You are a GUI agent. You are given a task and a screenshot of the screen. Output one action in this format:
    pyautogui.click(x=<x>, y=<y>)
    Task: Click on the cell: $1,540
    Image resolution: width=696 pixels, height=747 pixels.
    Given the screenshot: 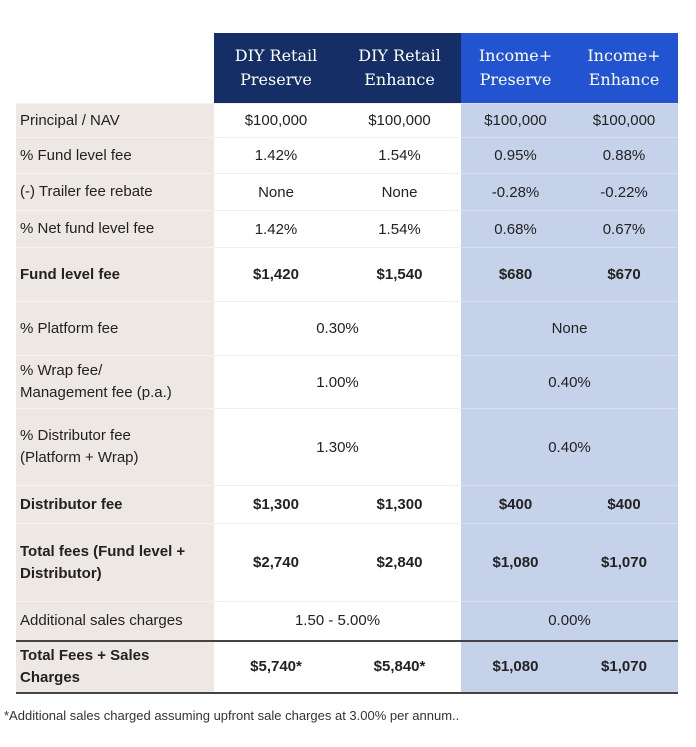 What is the action you would take?
    pyautogui.click(x=399, y=274)
    